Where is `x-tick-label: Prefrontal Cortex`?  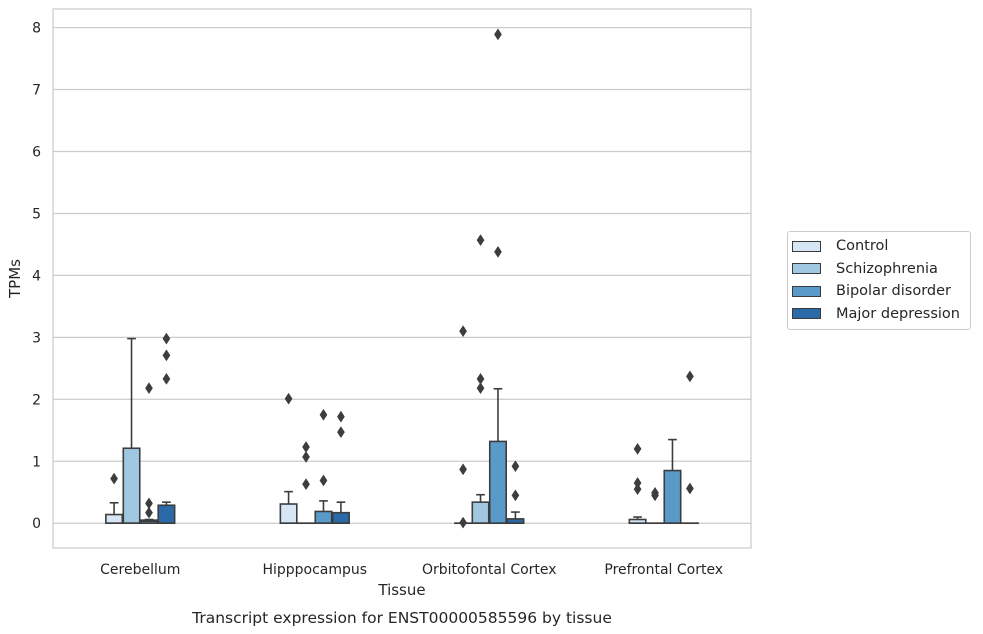
x-tick-label: Prefrontal Cortex is located at coordinates (663, 570).